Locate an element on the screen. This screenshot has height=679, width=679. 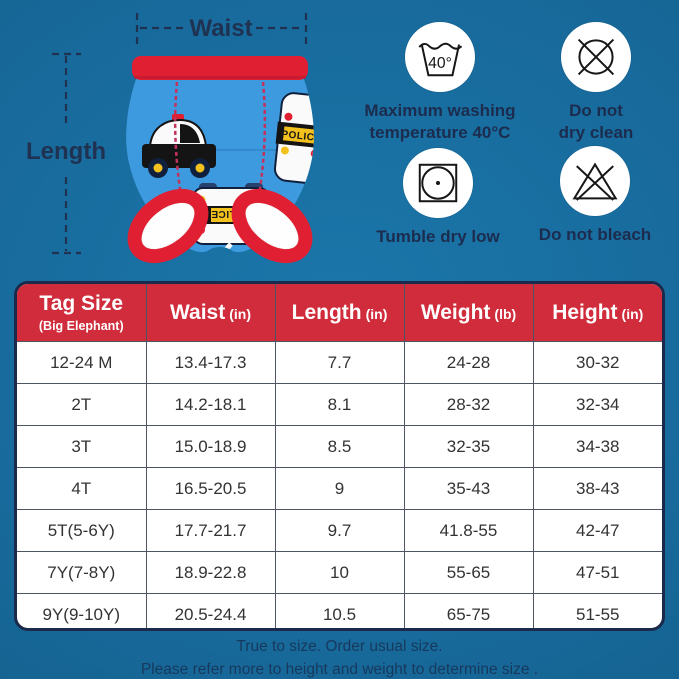
care-item-do-not-dry-clean: Do not dry clean is located at coordinates (596, 83).